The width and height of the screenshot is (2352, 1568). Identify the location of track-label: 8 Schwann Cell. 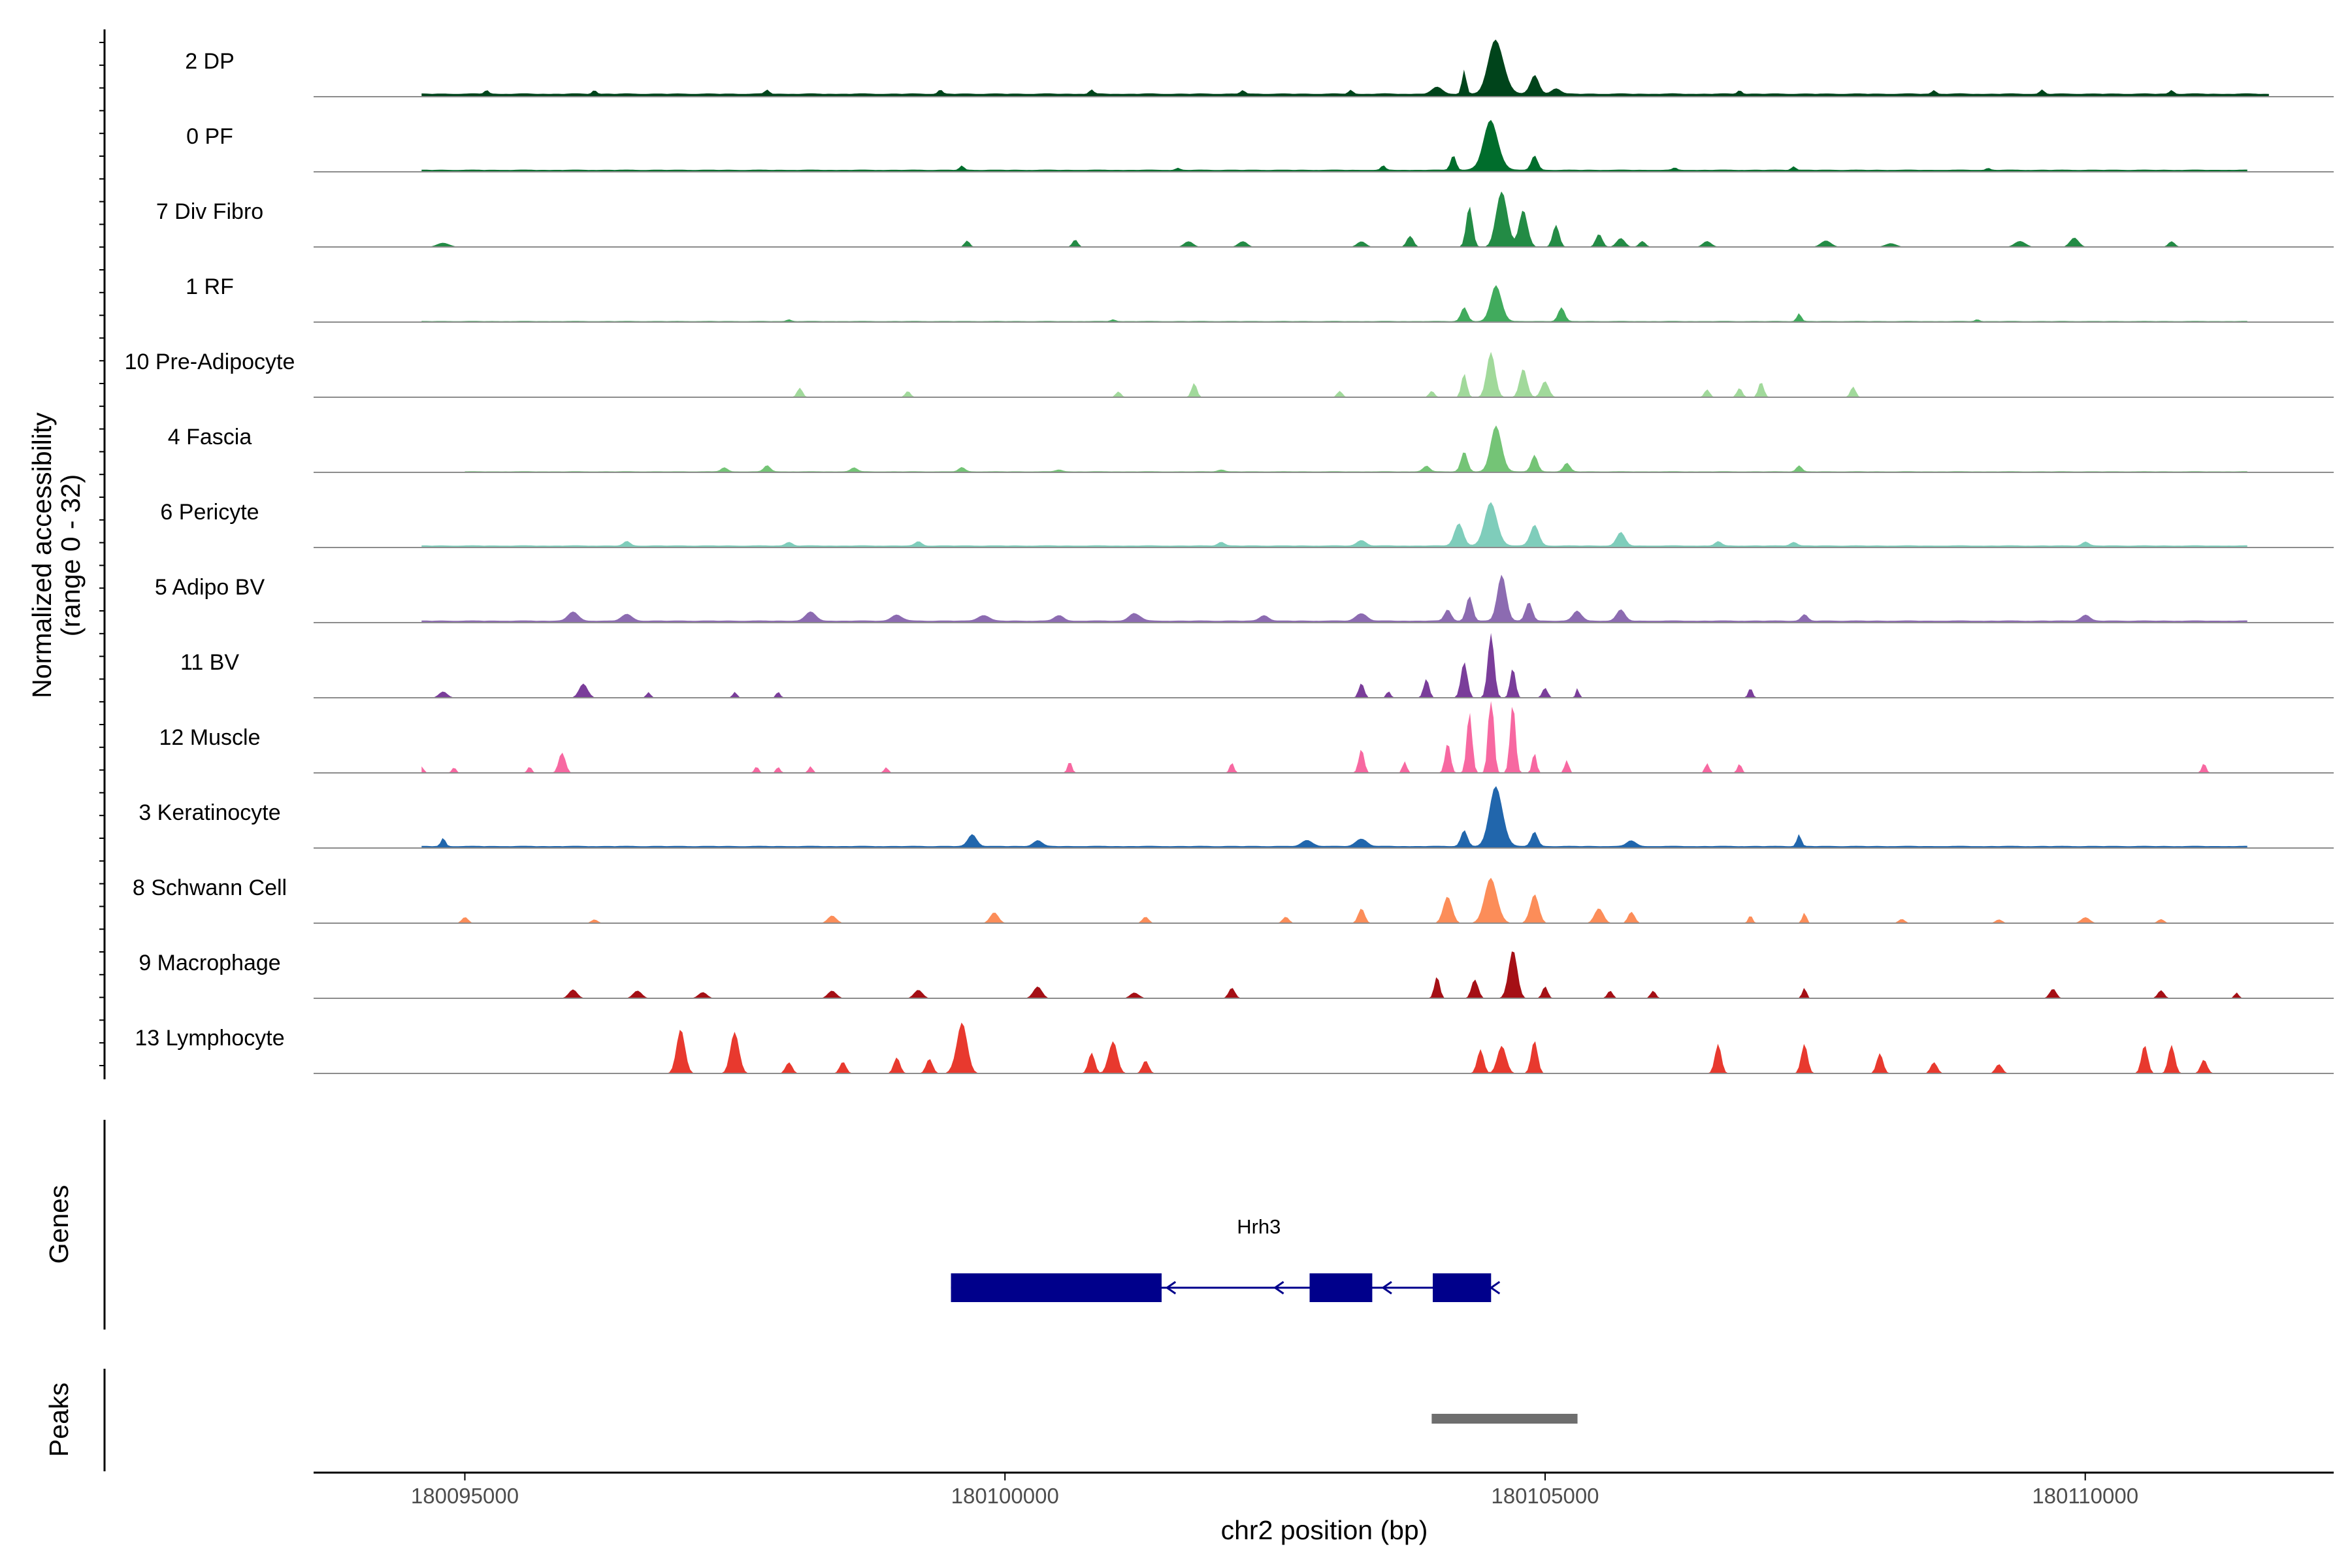
(210, 887).